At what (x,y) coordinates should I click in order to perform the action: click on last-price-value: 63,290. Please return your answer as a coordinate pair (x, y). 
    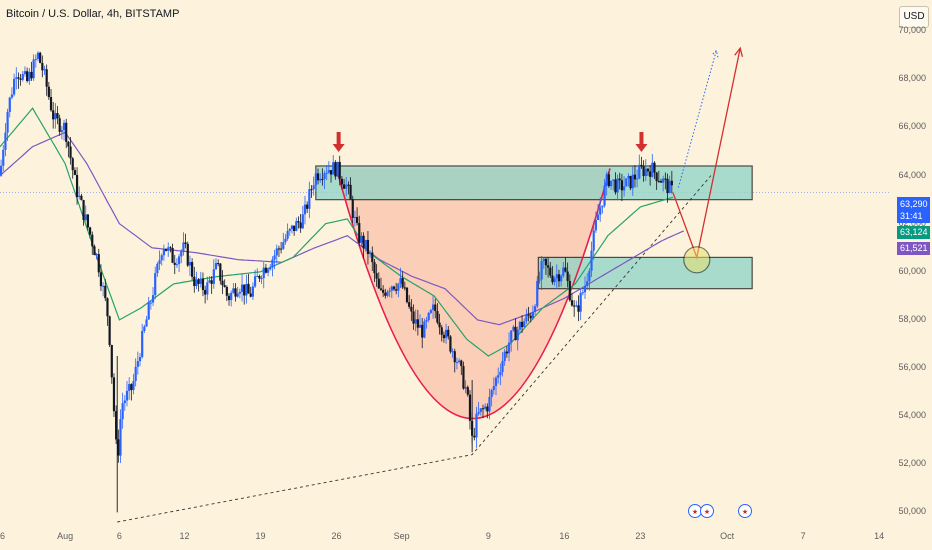
    Looking at the image, I should click on (914, 204).